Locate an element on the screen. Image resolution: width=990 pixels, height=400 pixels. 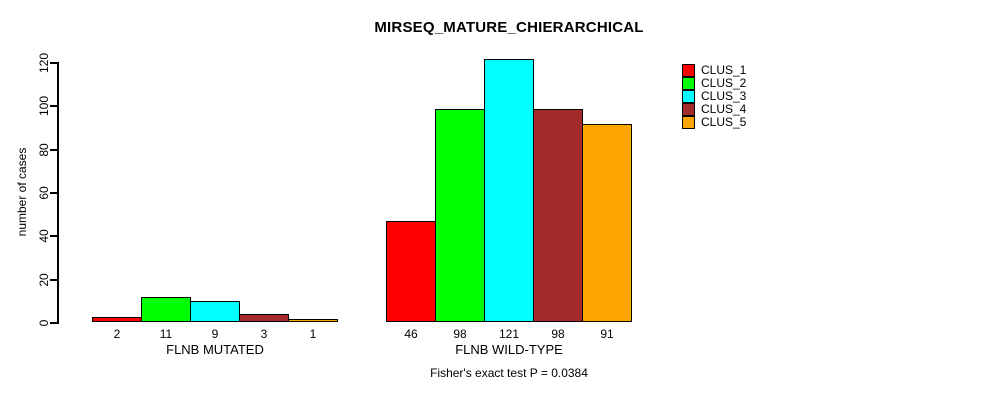
group-label-wildtype: FLNB WILD-TYPE is located at coordinates (509, 349).